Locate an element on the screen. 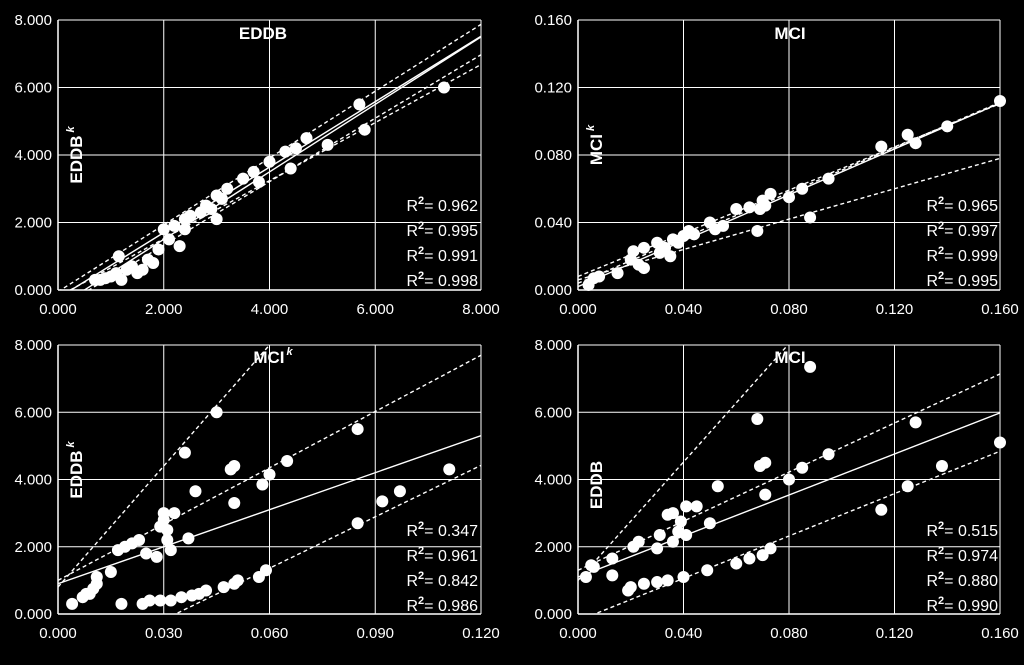 Image resolution: width=1024 pixels, height=665 pixels. y-axis-label: MCIk is located at coordinates (595, 144).